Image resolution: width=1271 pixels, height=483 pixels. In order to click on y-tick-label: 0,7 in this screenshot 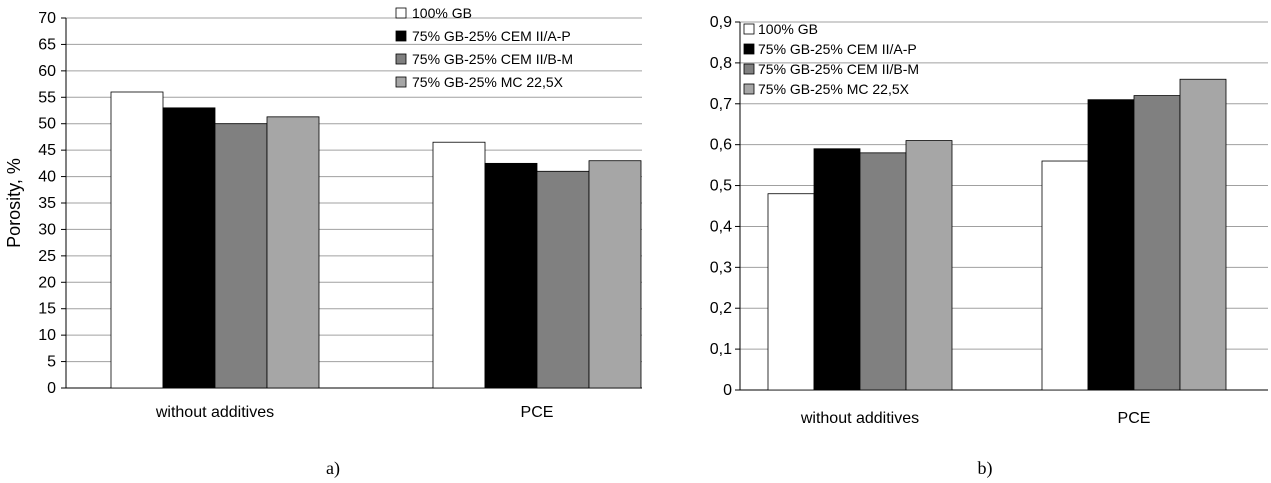, I will do `click(721, 104)`.